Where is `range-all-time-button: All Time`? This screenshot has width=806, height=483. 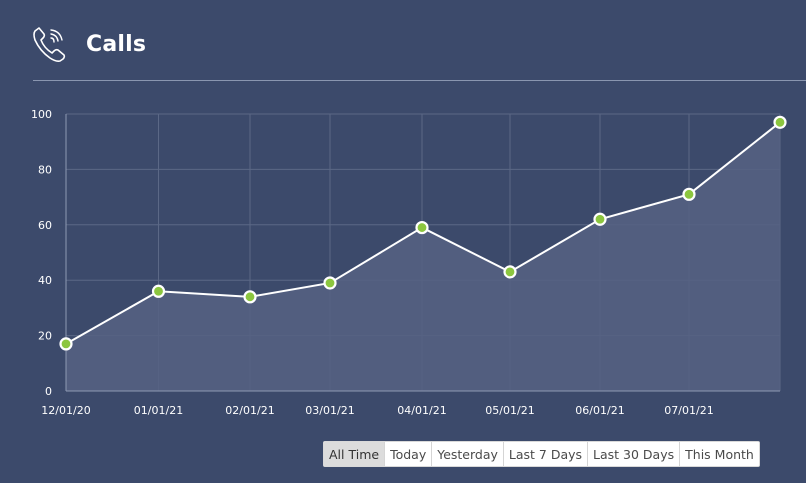 range-all-time-button: All Time is located at coordinates (354, 454).